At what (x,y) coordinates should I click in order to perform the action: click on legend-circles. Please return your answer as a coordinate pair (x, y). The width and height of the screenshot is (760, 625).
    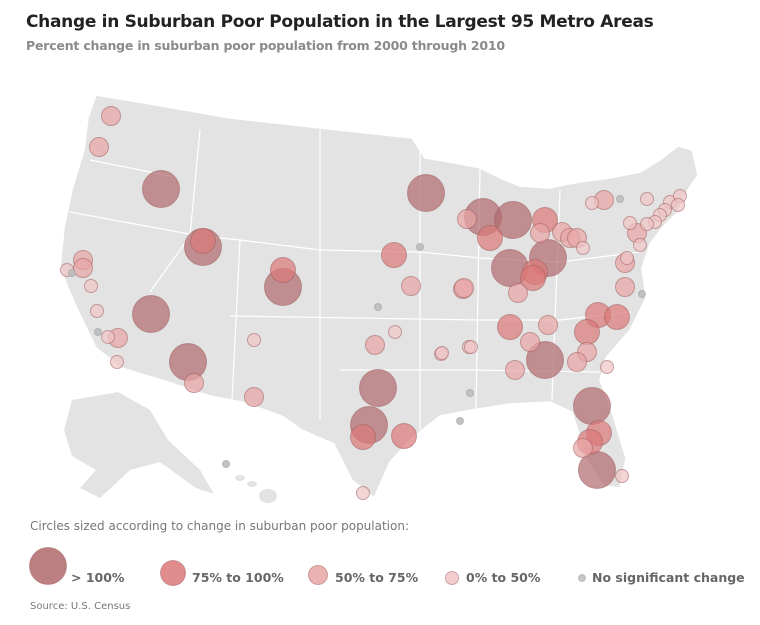
    Looking at the image, I should click on (307, 566).